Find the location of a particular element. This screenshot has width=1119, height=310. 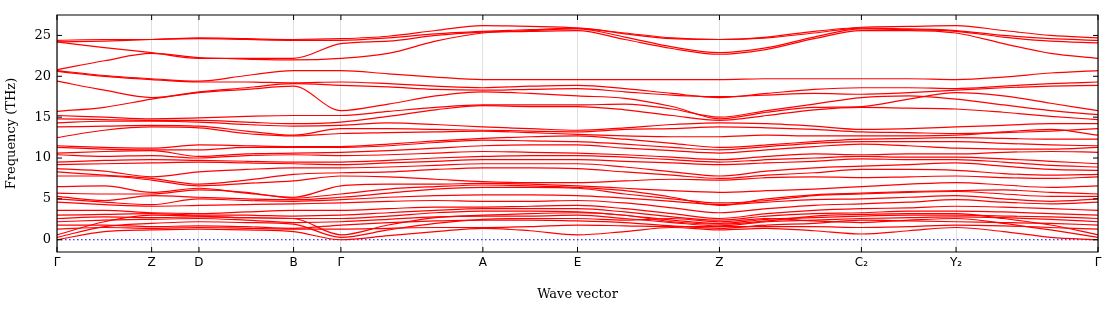

y-axis-title: Frequency (THz) is located at coordinates (11, 133).